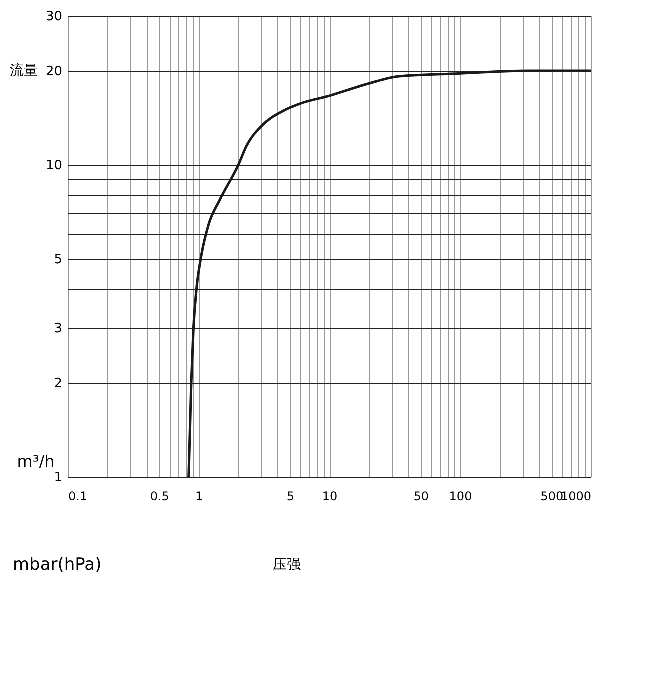 This screenshot has height=688, width=645. What do you see at coordinates (58, 478) in the screenshot?
I see `y-tick-label: 1` at bounding box center [58, 478].